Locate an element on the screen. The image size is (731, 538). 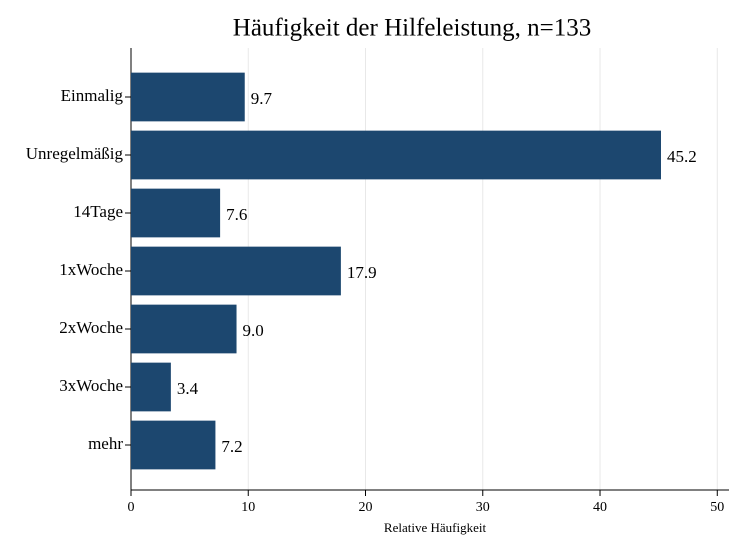
chart-title: Häufigkeit der Hilfeleistung, n=133 is located at coordinates (412, 28).